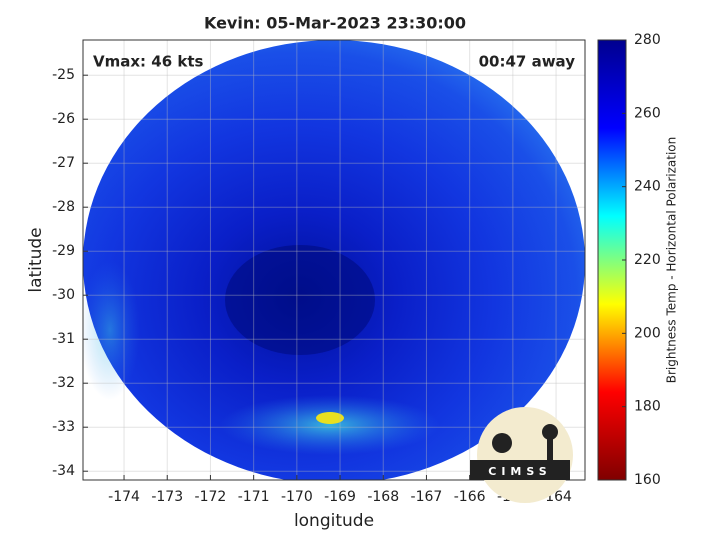  I want to click on x-tick-label: -174, so click(124, 497).